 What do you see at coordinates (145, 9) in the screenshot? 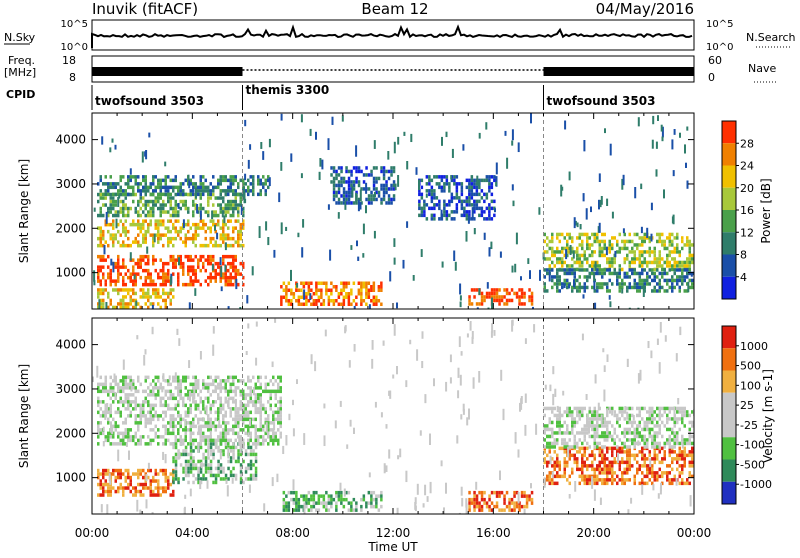
I see `station-title: Inuvik (fitACF)` at bounding box center [145, 9].